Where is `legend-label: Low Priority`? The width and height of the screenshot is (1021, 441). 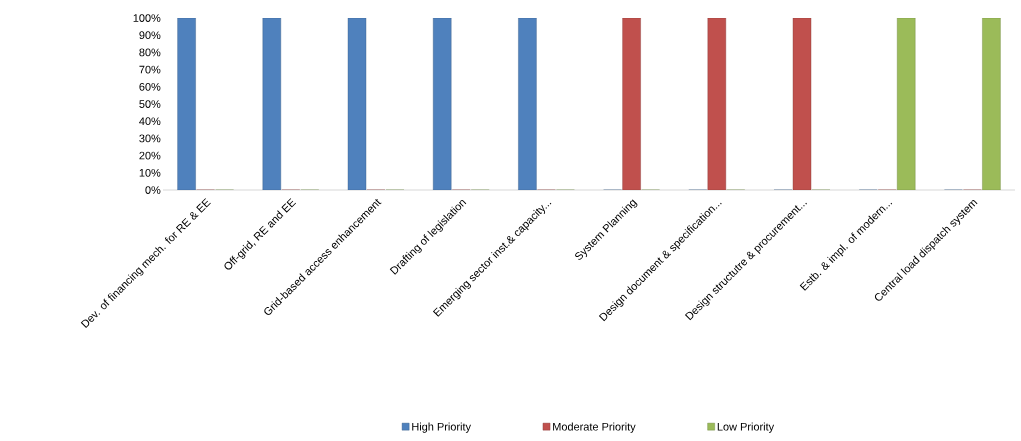
legend-label: Low Priority is located at coordinates (746, 427).